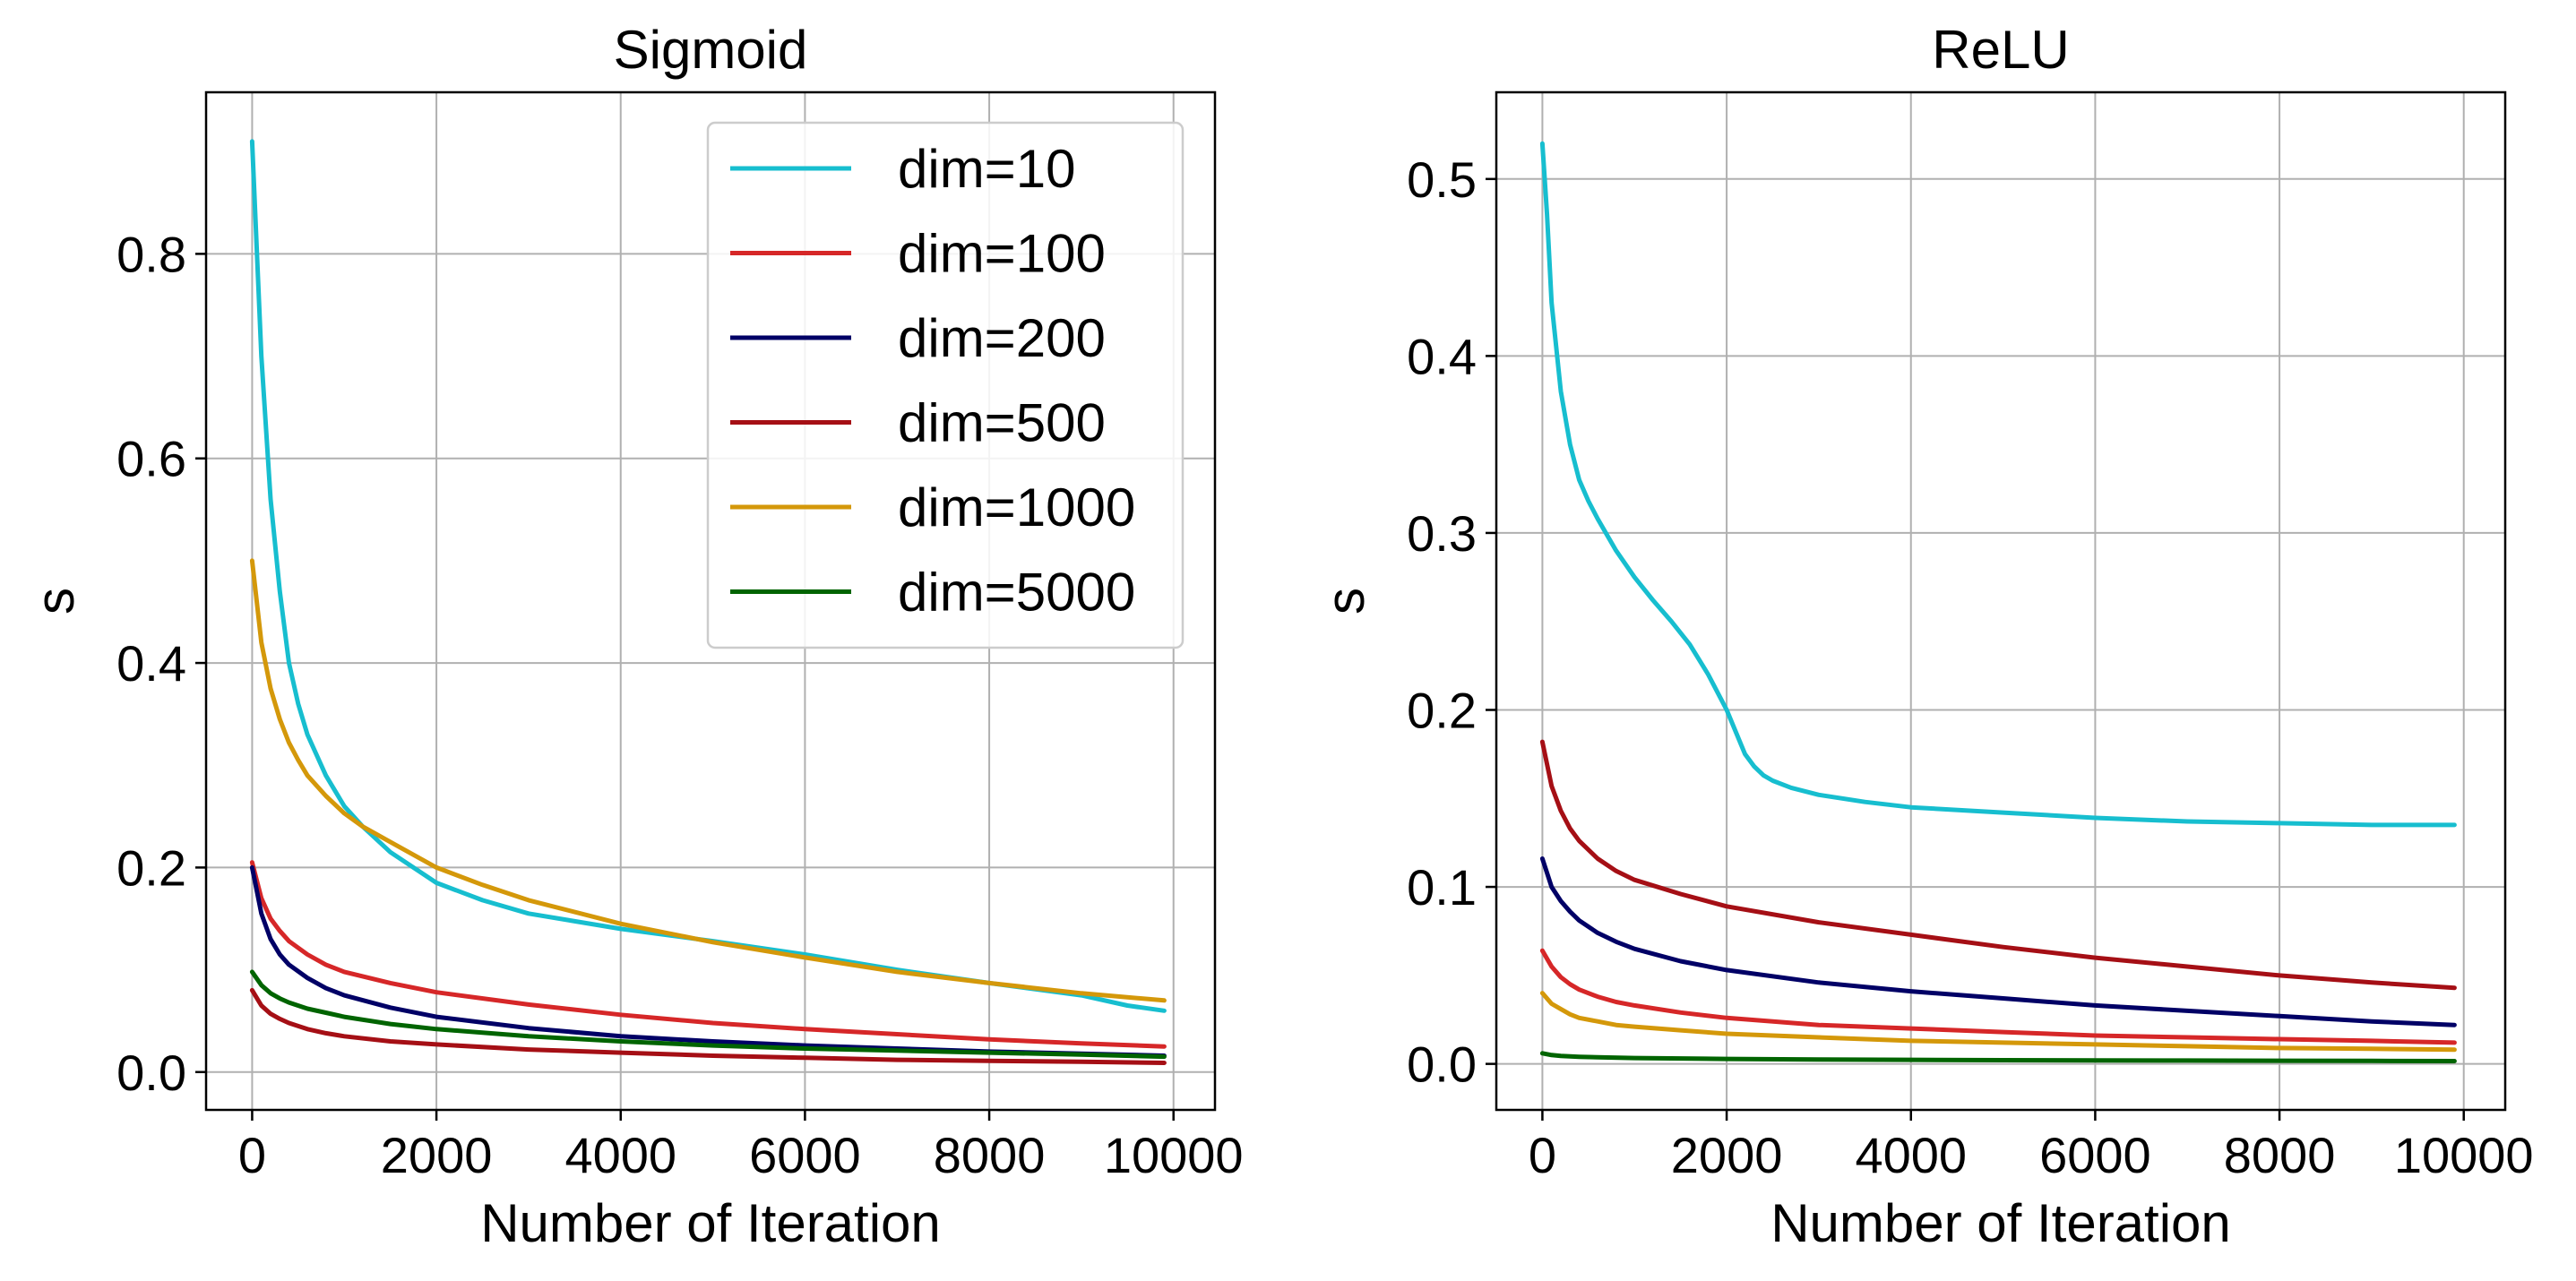 The width and height of the screenshot is (2576, 1281). I want to click on sigmoid-x-tick-label: 10000, so click(1174, 1155).